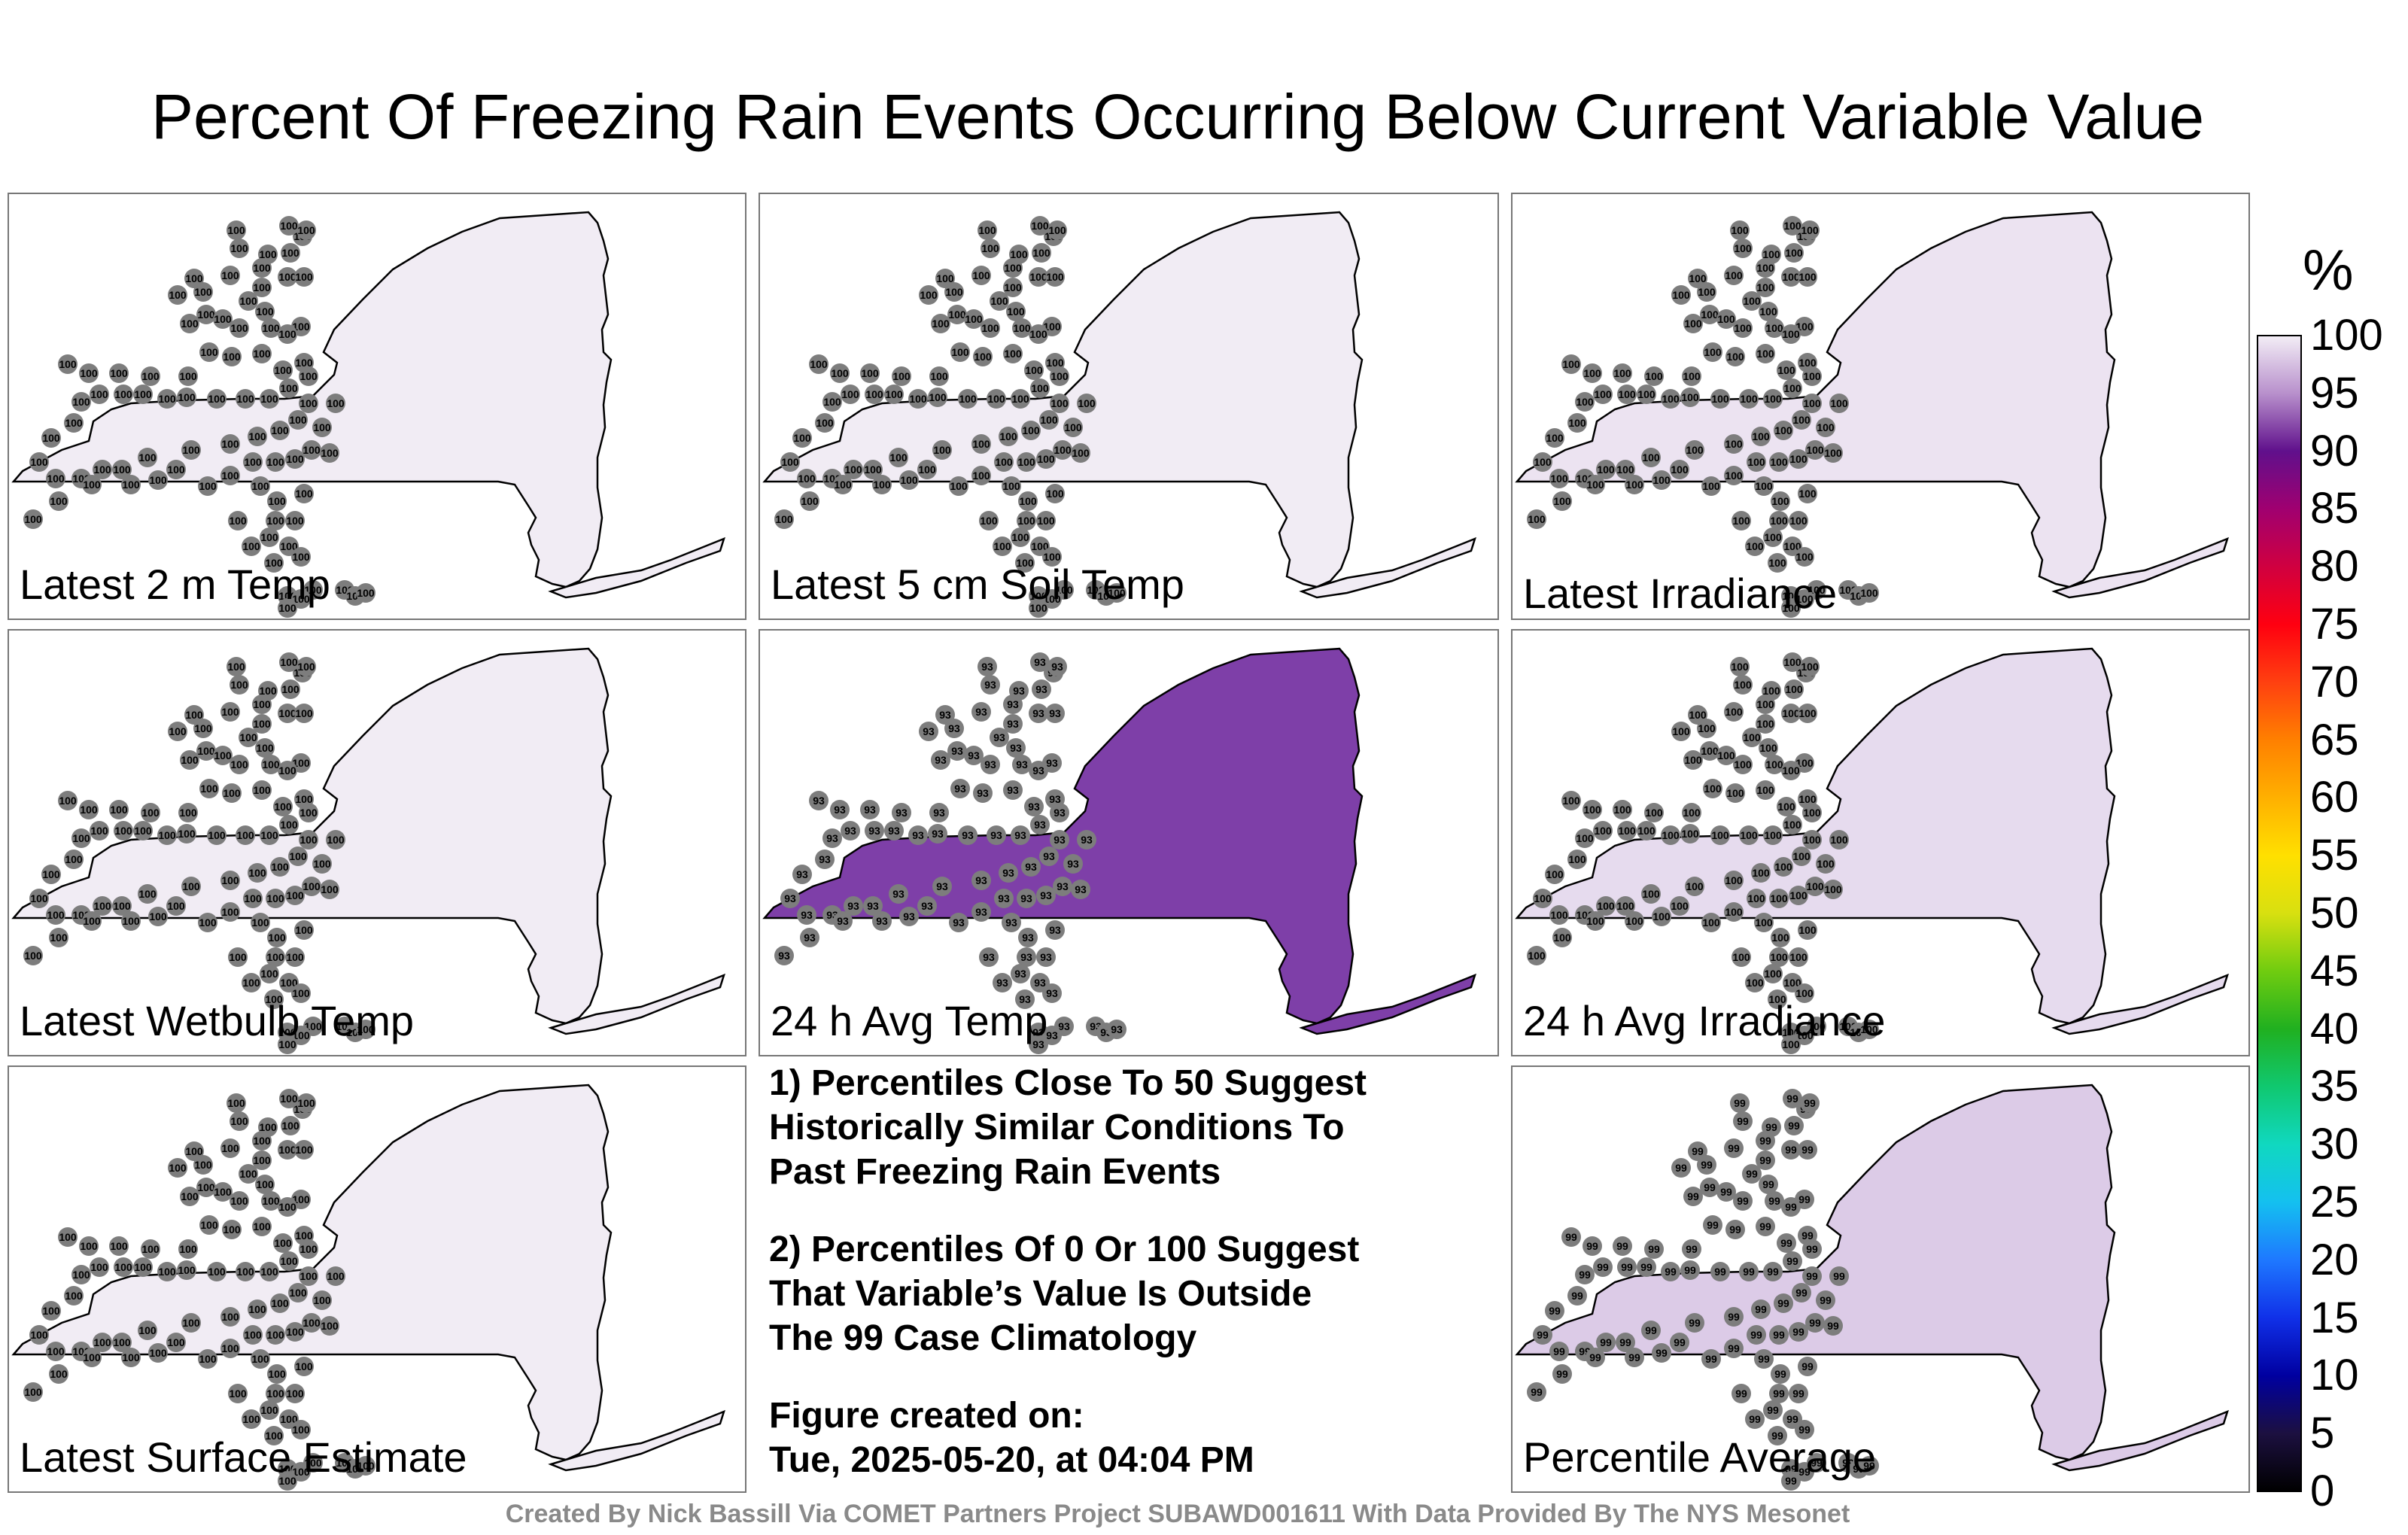  What do you see at coordinates (636, 1004) in the screenshot?
I see `long-island-outline` at bounding box center [636, 1004].